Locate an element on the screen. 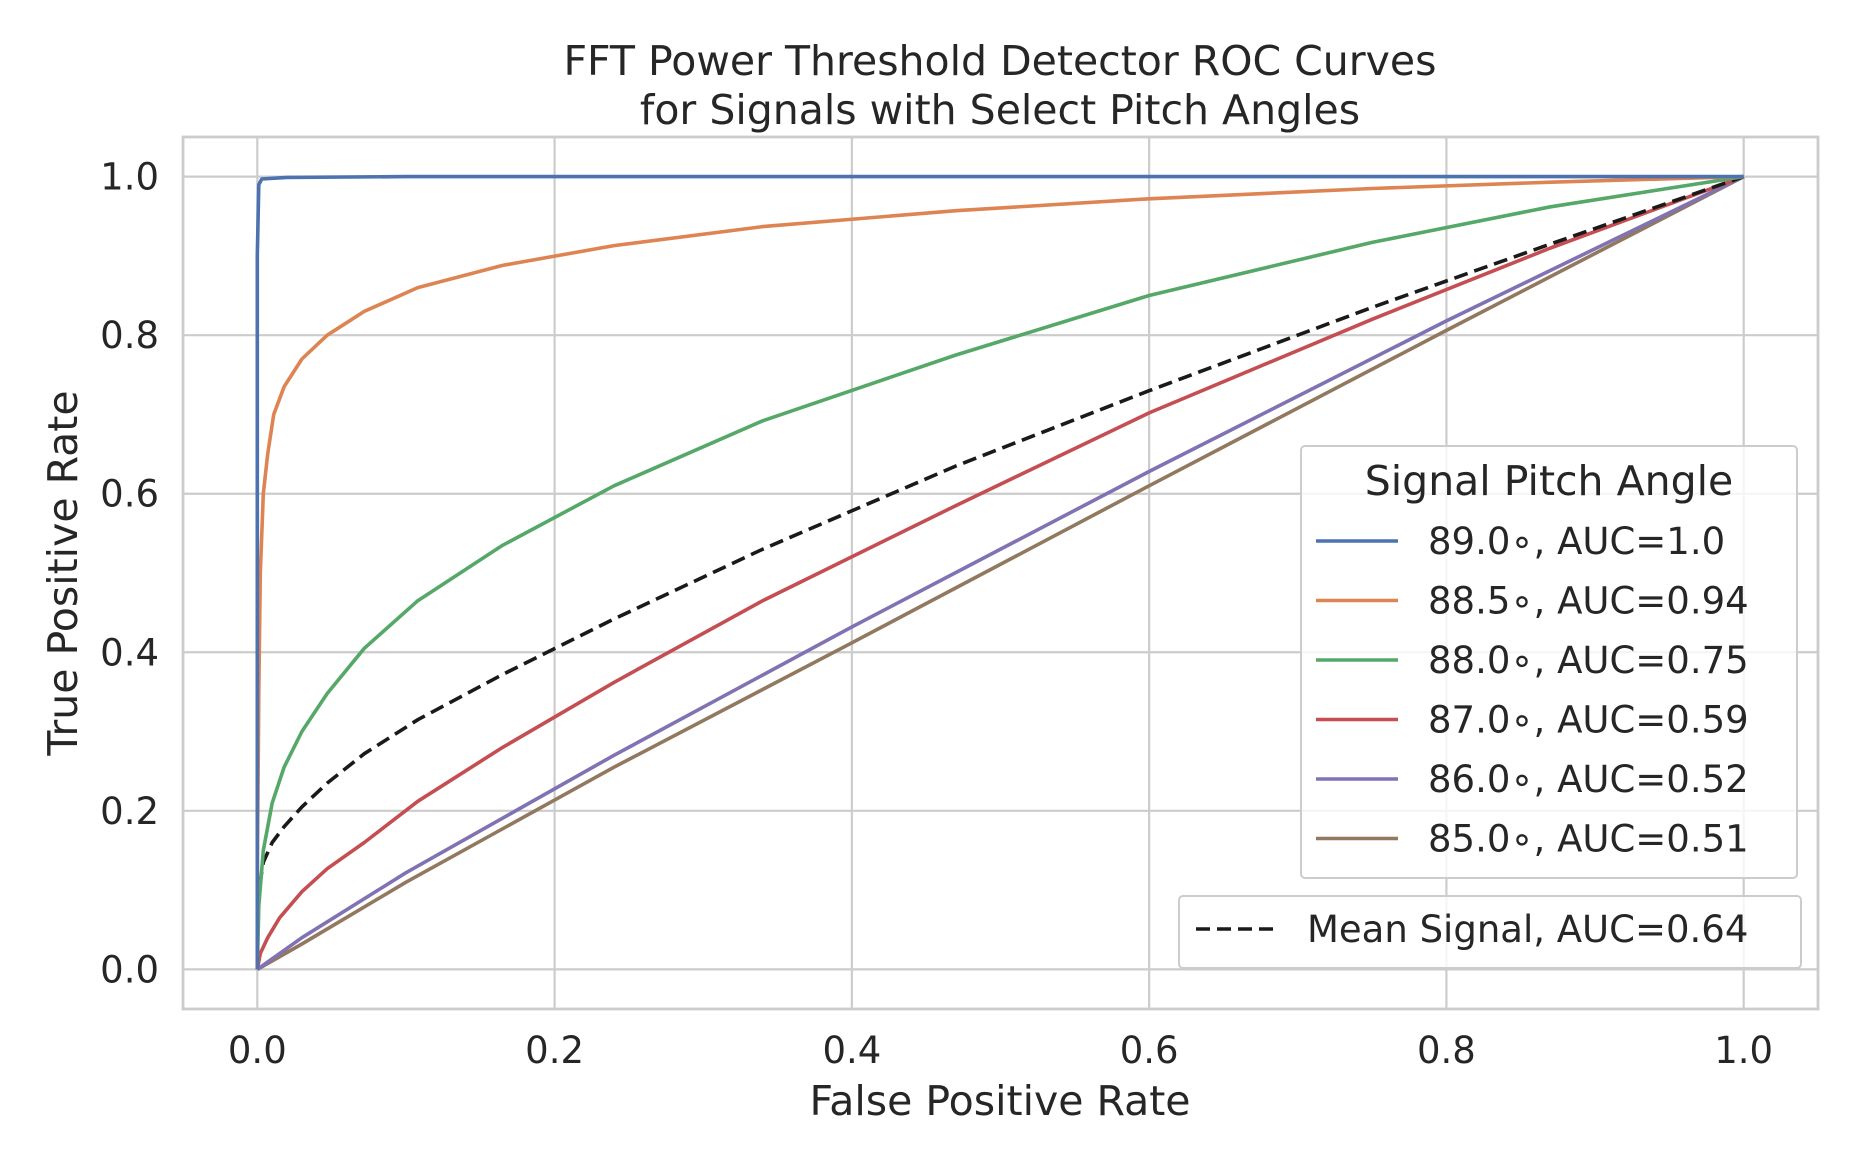 Image resolution: width=1872 pixels, height=1152 pixels. y-tick-label: 0.2 is located at coordinates (129, 811).